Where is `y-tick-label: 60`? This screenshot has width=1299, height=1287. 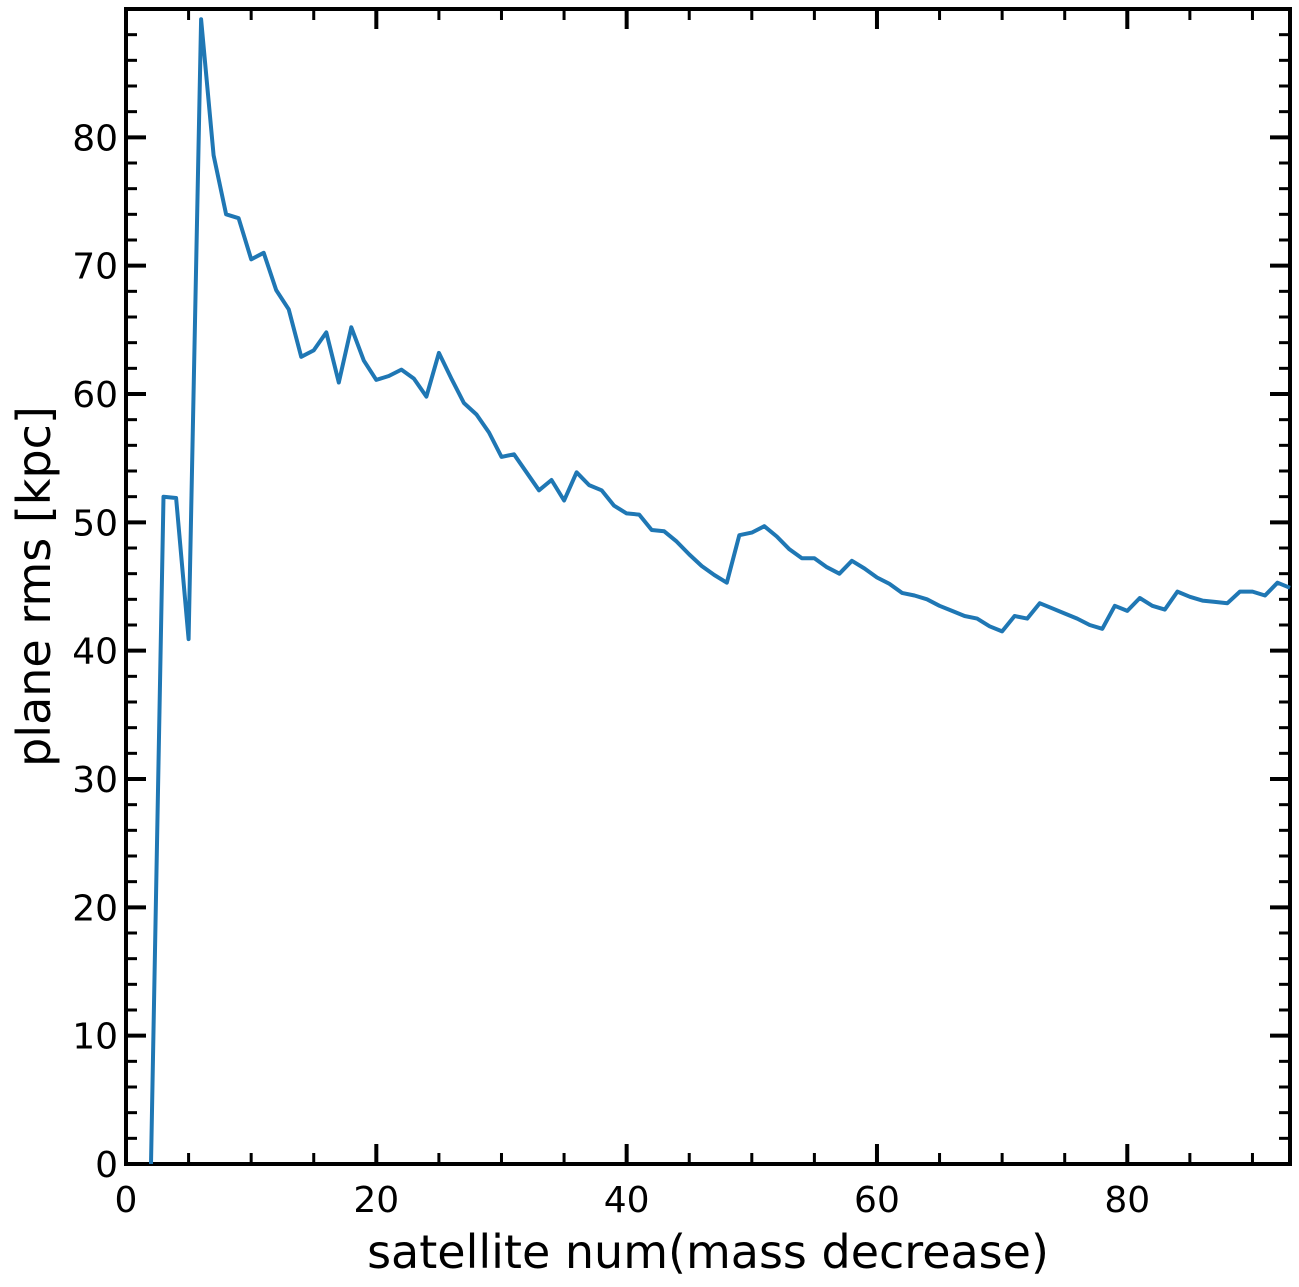
y-tick-label: 60 is located at coordinates (95, 395).